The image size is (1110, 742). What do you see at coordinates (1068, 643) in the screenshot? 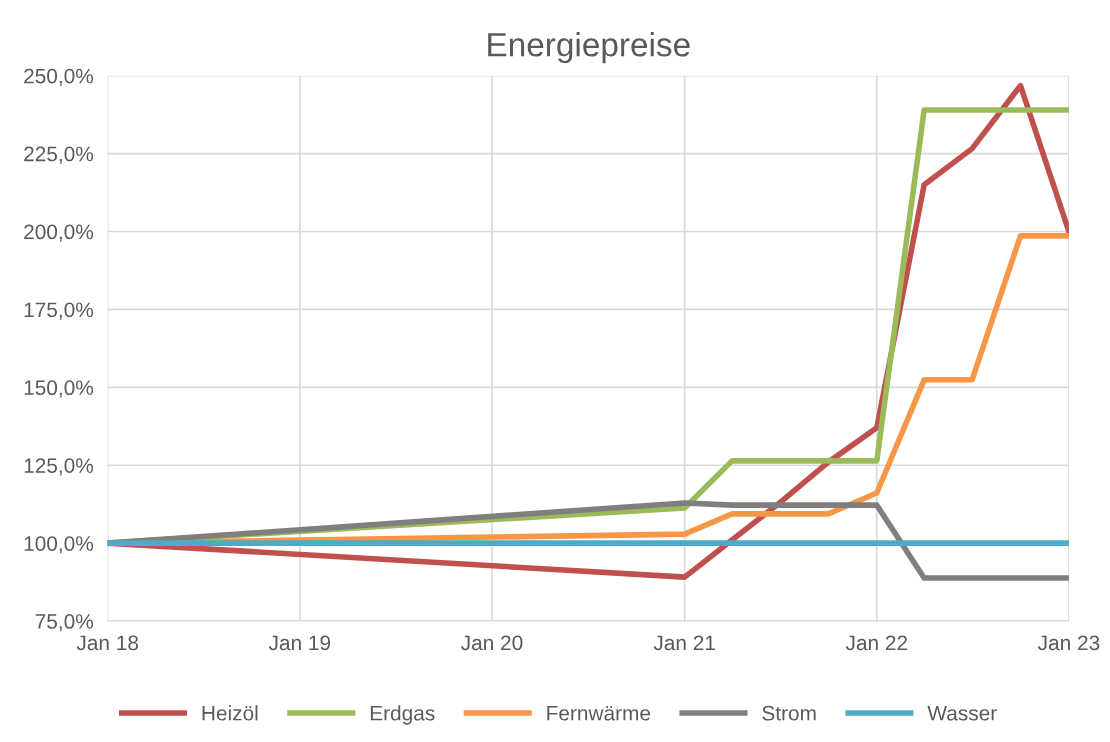
I see `x-tick-label: Jan 23` at bounding box center [1068, 643].